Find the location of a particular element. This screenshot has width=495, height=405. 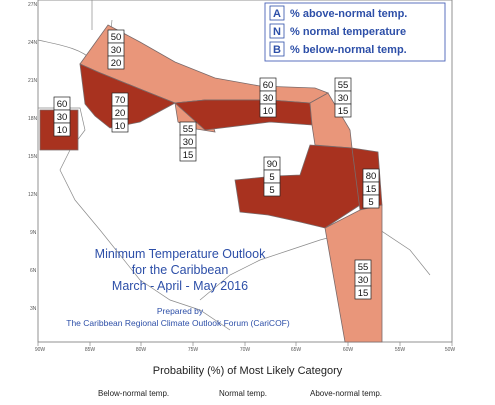

legend-text-normal: % normal temperature is located at coordinates (348, 32).